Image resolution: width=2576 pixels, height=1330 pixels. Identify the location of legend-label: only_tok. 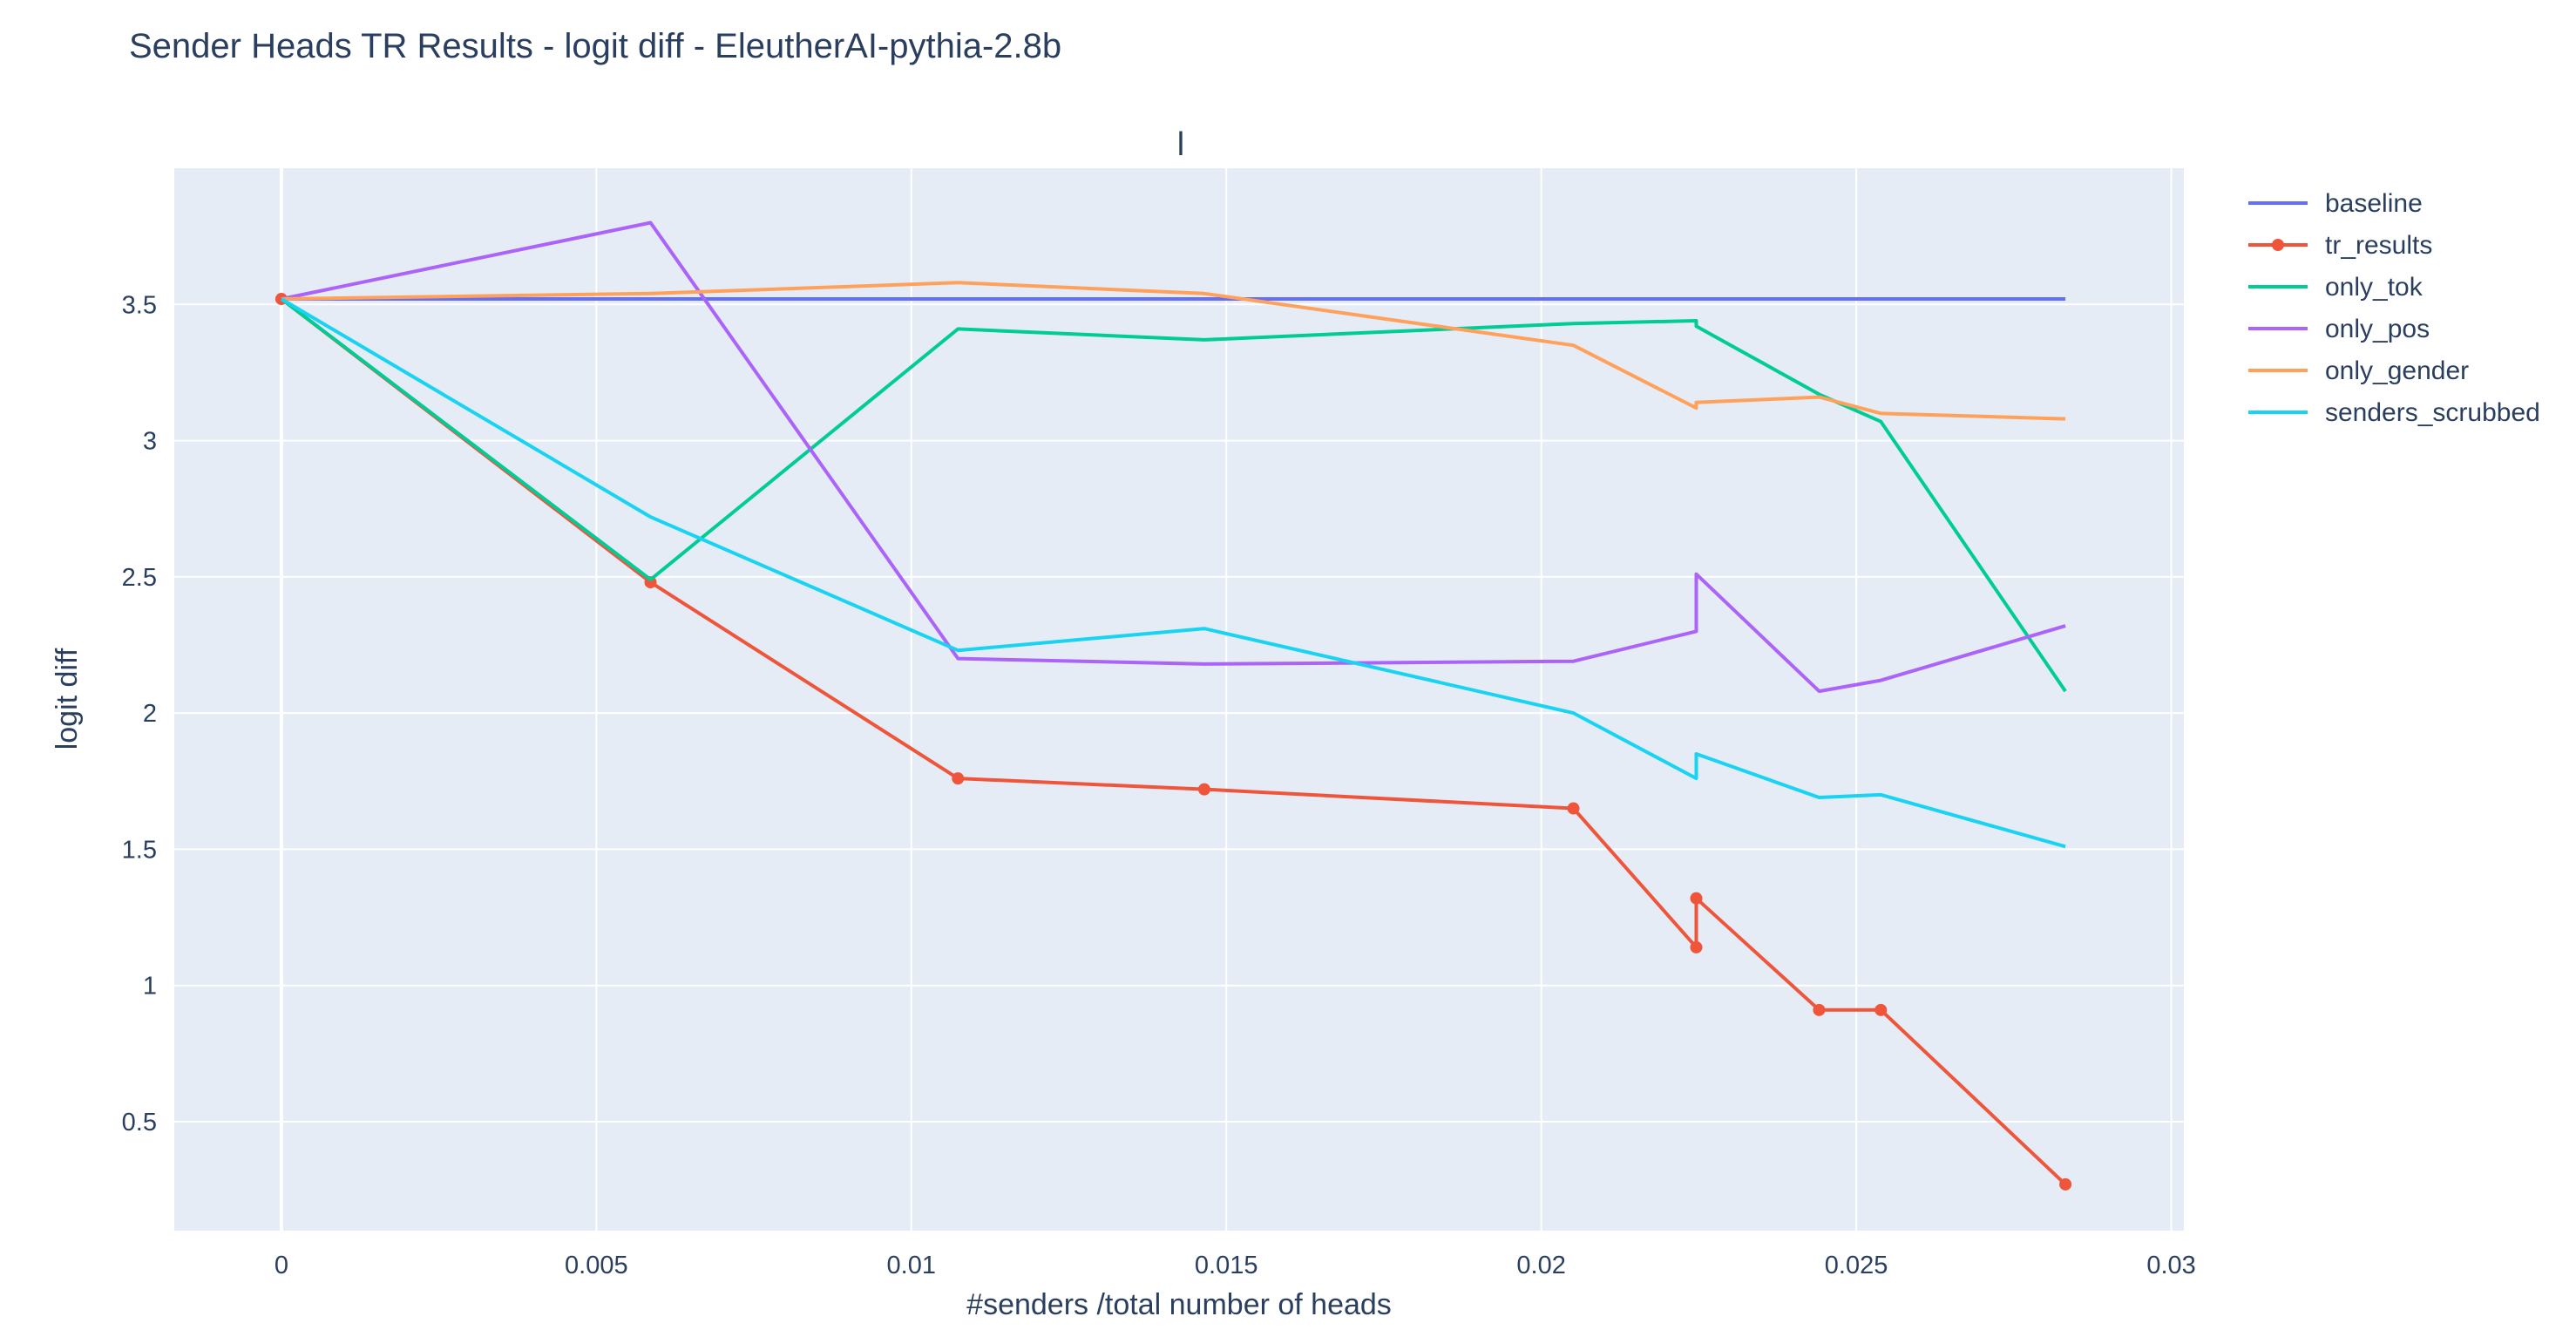
(2374, 287).